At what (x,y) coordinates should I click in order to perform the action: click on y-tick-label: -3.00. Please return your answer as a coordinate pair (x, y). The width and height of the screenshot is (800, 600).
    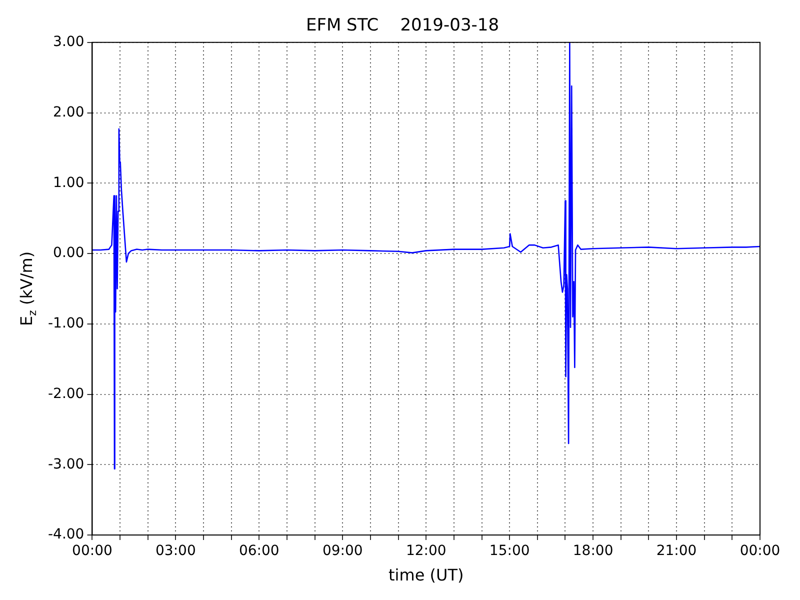
    Looking at the image, I should click on (66, 464).